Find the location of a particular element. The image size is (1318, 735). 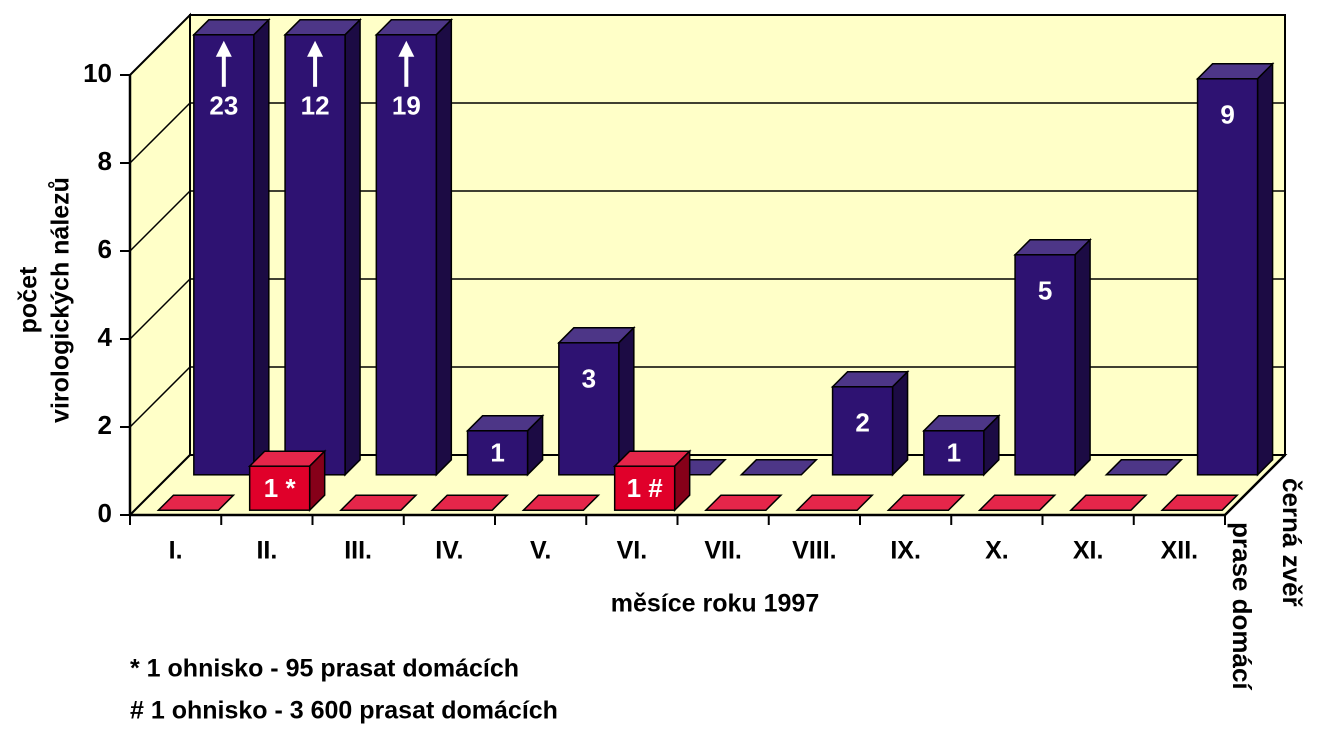

value-label: 9 is located at coordinates (1227, 115).